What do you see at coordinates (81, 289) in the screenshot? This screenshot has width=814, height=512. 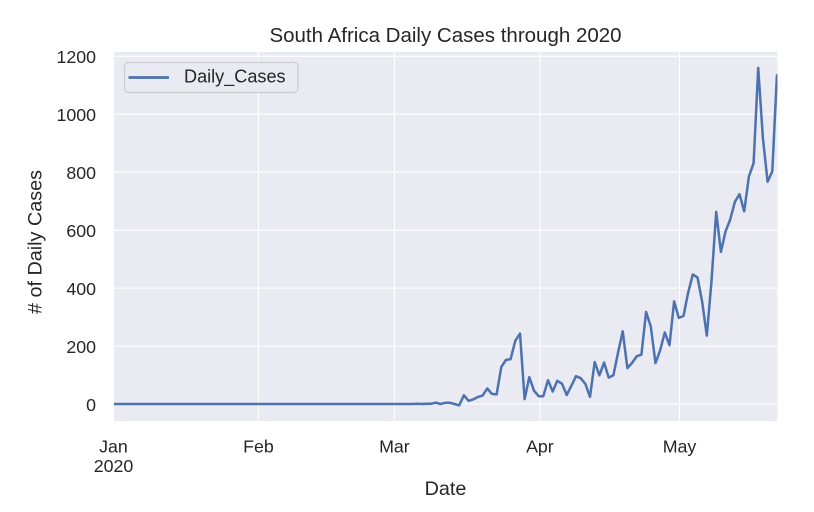 I see `svg-text: 400` at bounding box center [81, 289].